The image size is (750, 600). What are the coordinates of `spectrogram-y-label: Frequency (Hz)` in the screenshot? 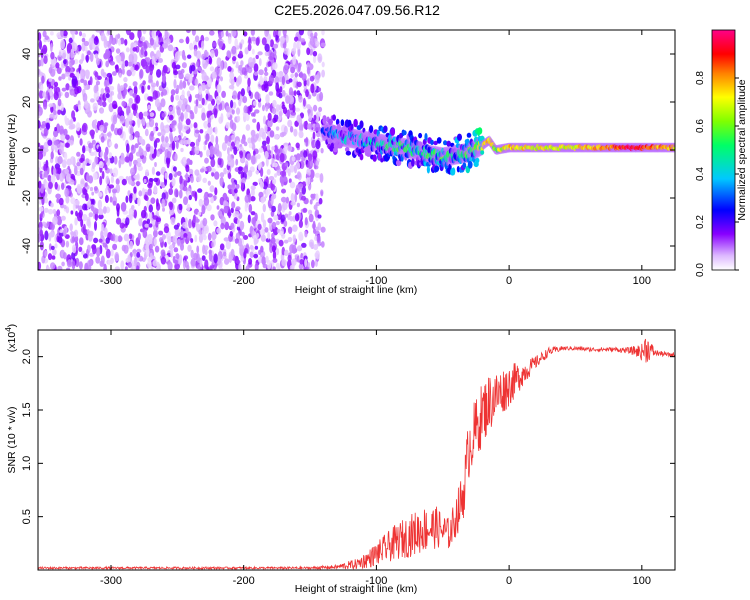 It's located at (12, 150).